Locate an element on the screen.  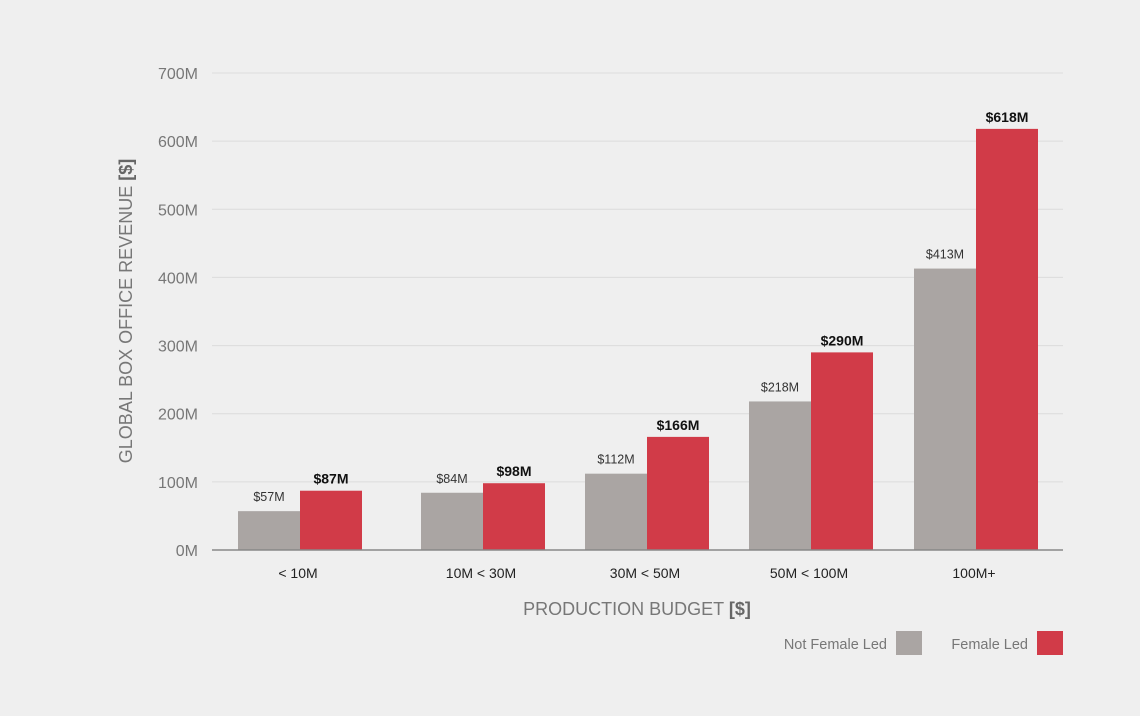
data-label: $57M is located at coordinates (268, 497).